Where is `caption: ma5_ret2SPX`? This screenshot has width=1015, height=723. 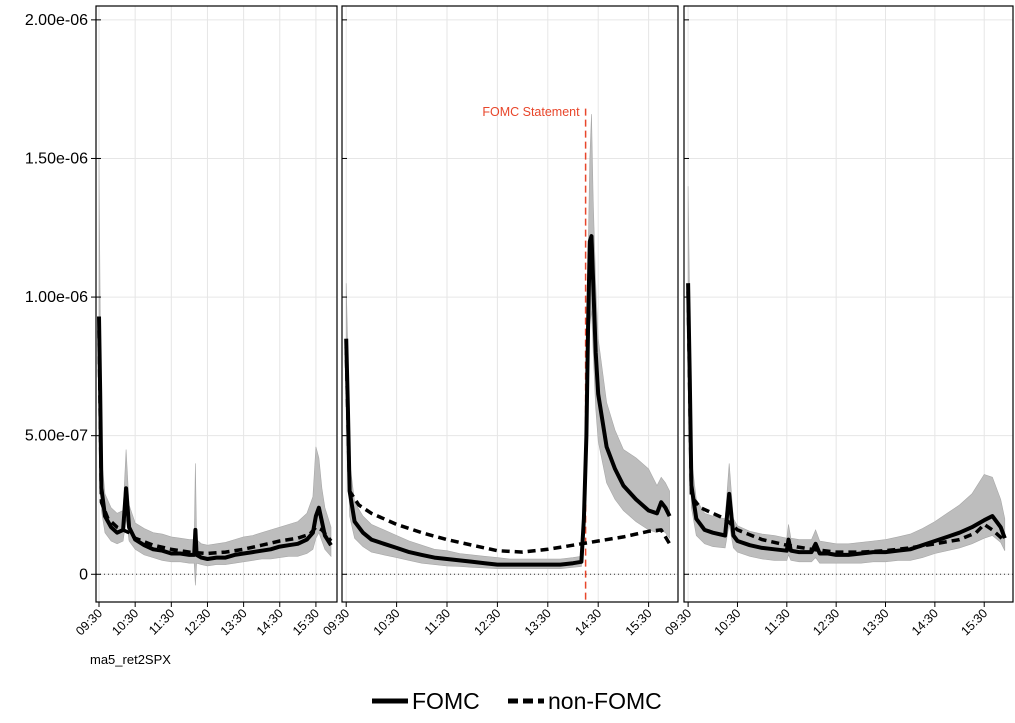
caption: ma5_ret2SPX is located at coordinates (130, 659).